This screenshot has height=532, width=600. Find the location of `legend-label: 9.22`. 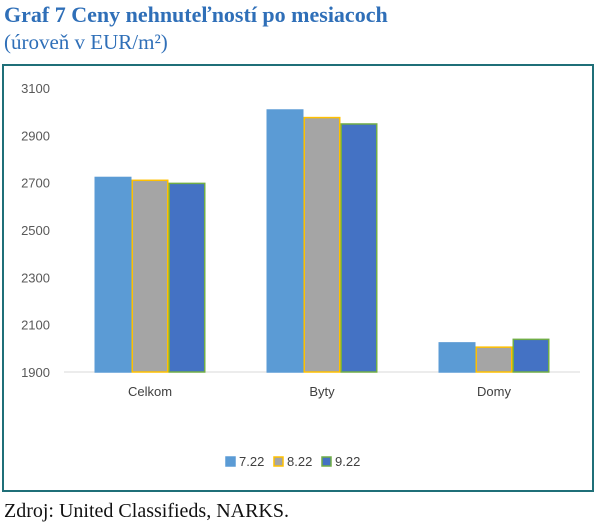

legend-label: 9.22 is located at coordinates (347, 461).